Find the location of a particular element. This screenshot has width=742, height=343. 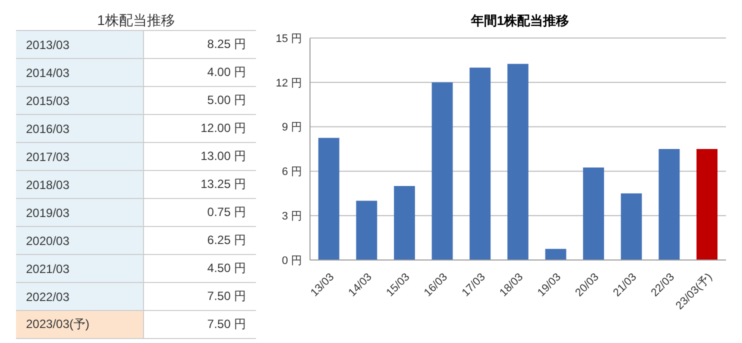

y-tick-label: 0 円 is located at coordinates (292, 260).